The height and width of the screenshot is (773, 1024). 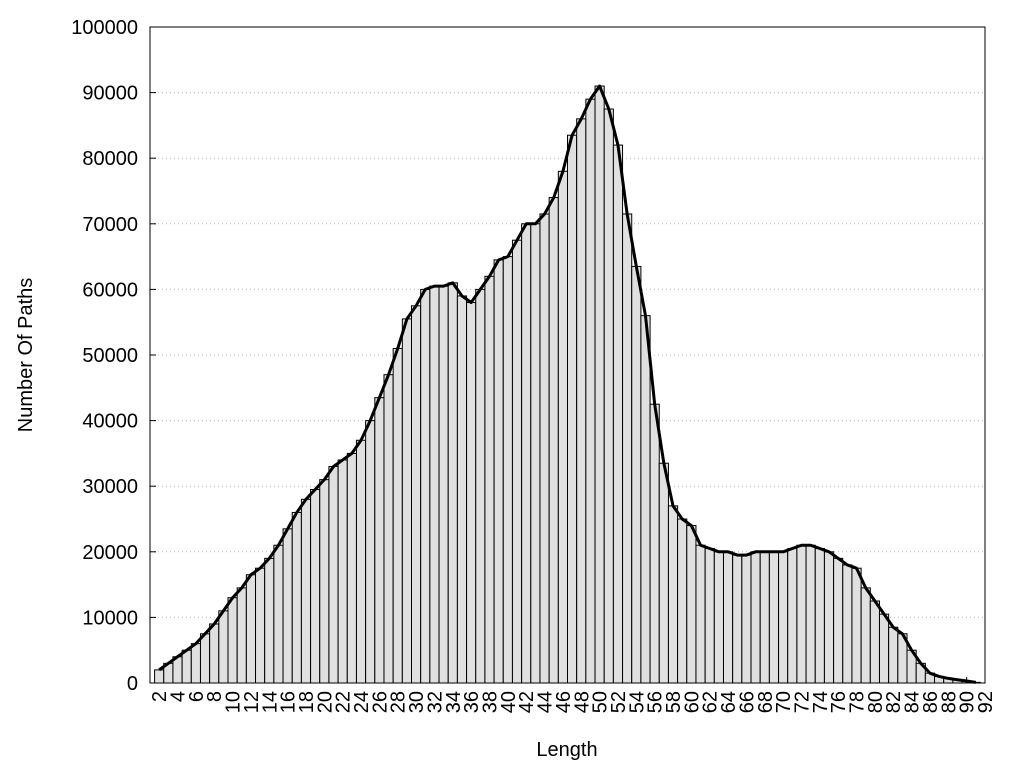 What do you see at coordinates (110, 356) in the screenshot?
I see `y-tick-label: 50000` at bounding box center [110, 356].